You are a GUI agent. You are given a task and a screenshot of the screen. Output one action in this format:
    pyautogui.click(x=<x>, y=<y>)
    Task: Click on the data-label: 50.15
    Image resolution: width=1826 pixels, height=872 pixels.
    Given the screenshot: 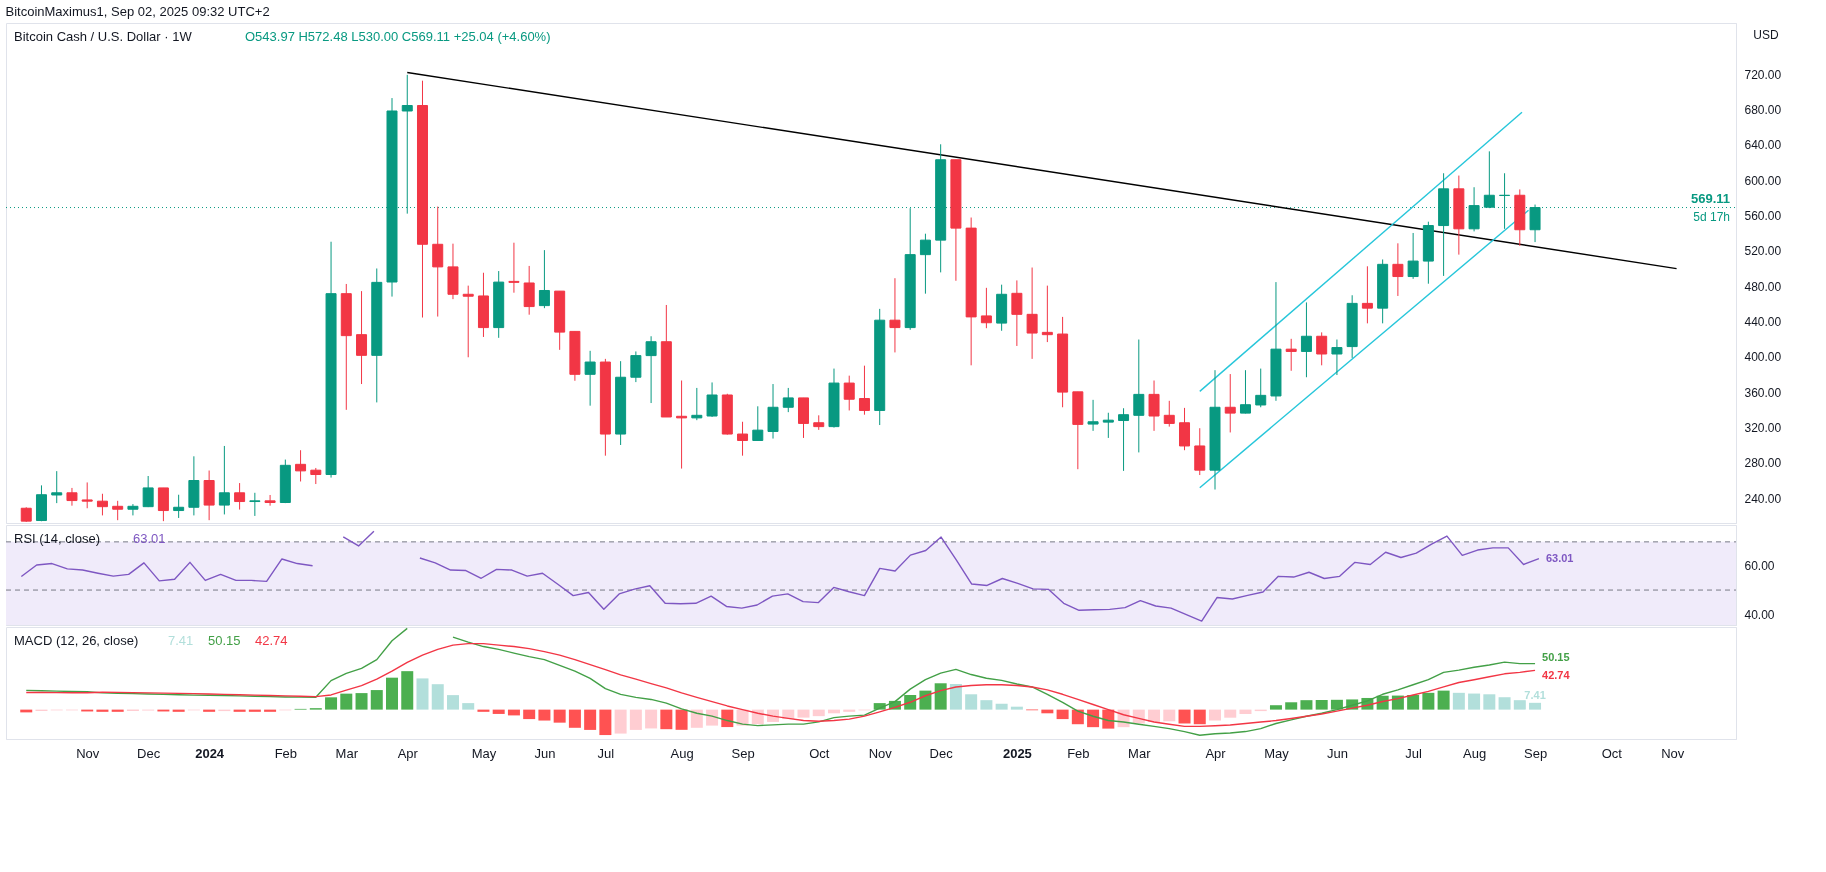 What is the action you would take?
    pyautogui.click(x=1556, y=656)
    